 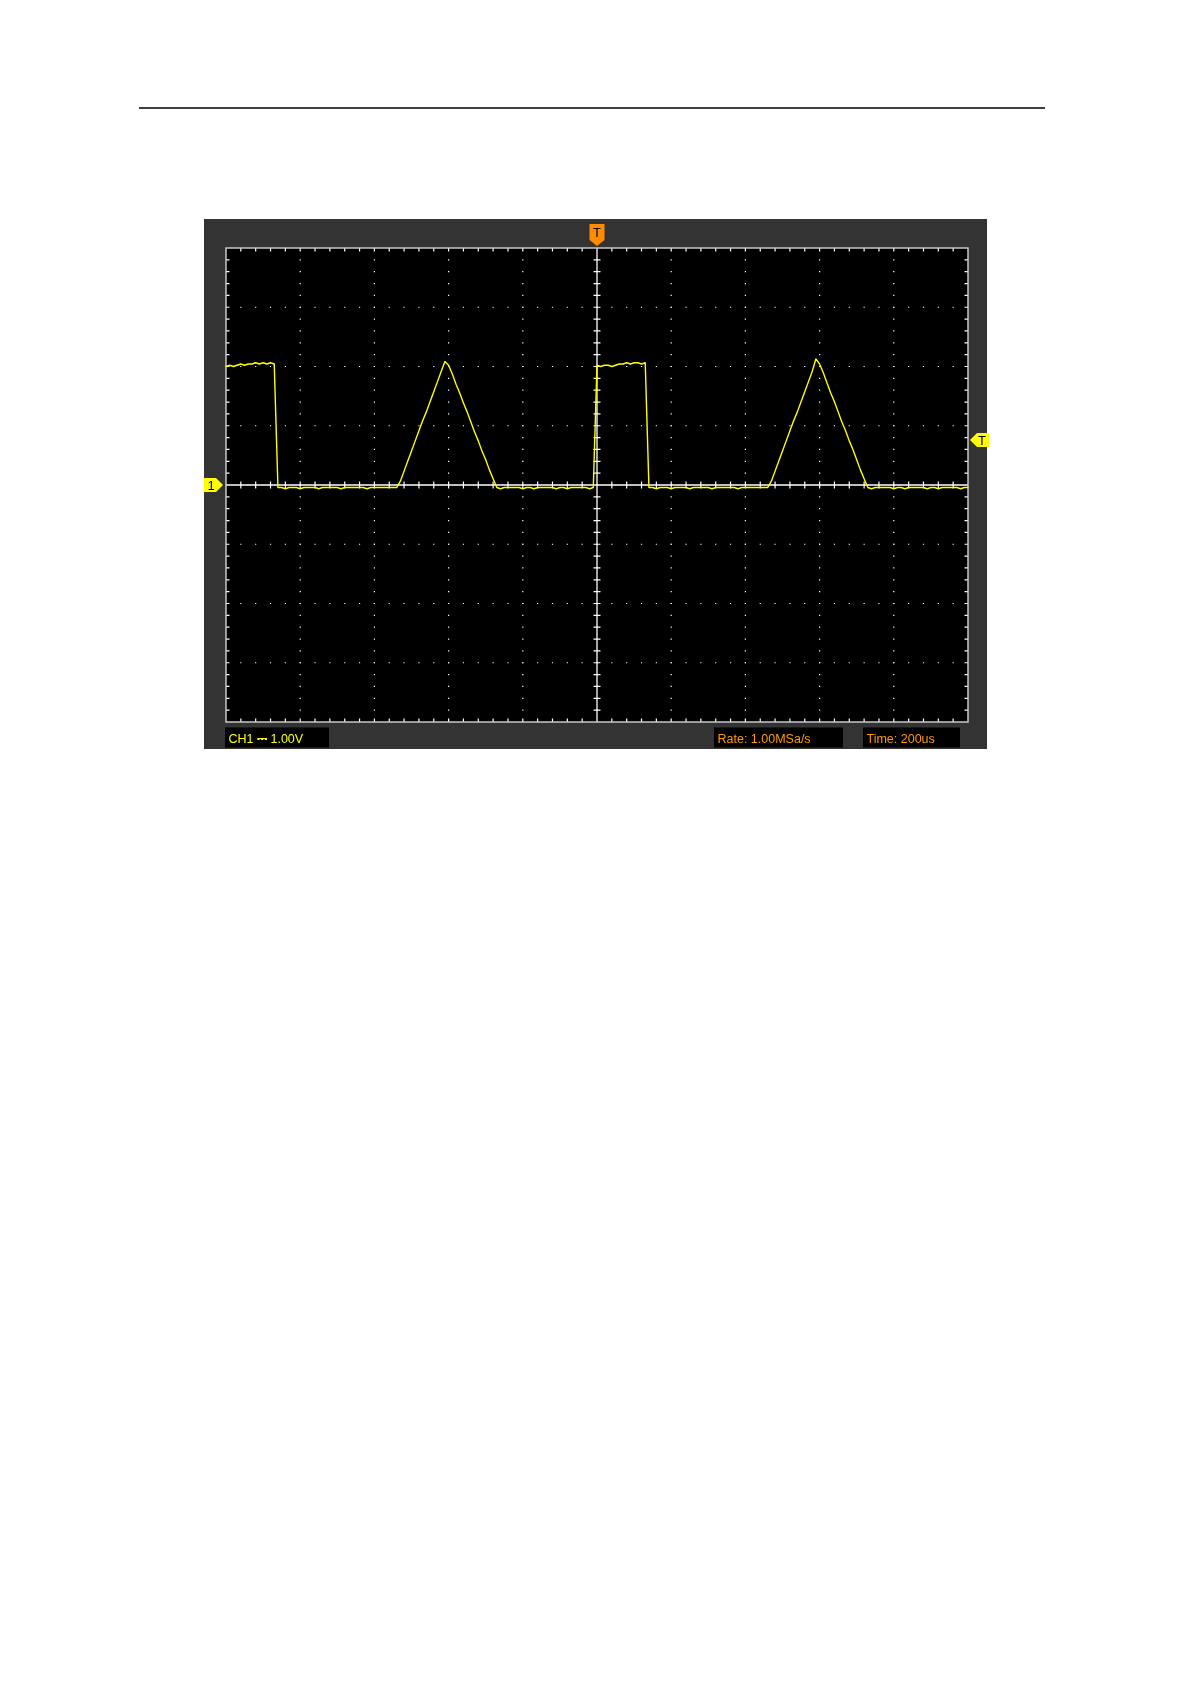 What do you see at coordinates (900, 738) in the screenshot?
I see `text: Time: 200us` at bounding box center [900, 738].